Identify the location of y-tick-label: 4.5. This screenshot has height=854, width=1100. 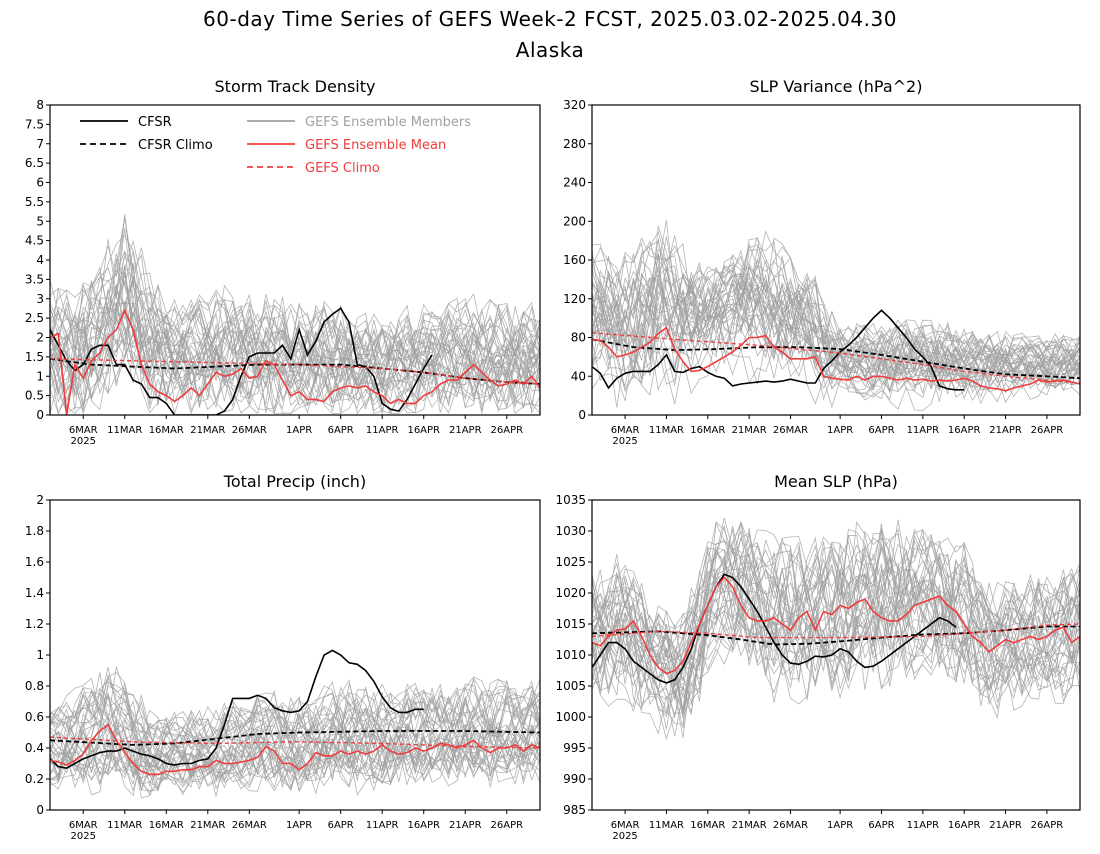
(34, 241).